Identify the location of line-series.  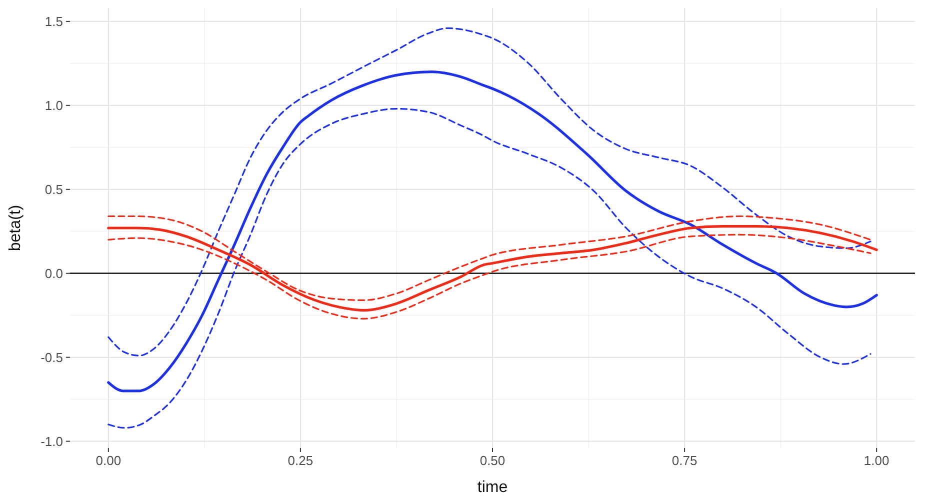
(490, 277).